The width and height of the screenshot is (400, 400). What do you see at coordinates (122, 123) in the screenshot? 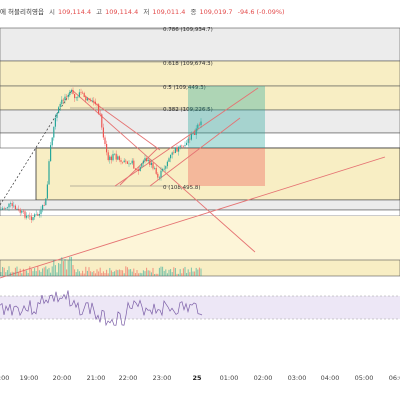
I see `trendline-triangle-a` at bounding box center [122, 123].